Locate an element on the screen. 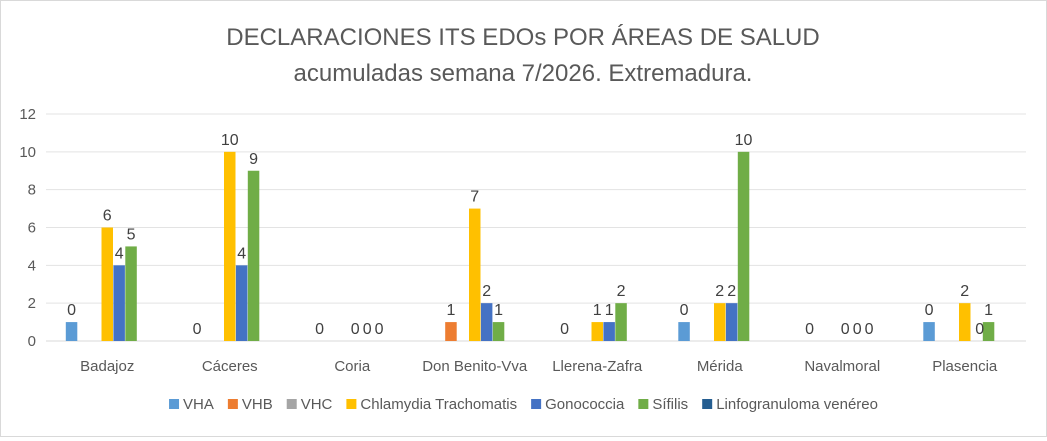 This screenshot has width=1047, height=441. data-label: 7 is located at coordinates (474, 197).